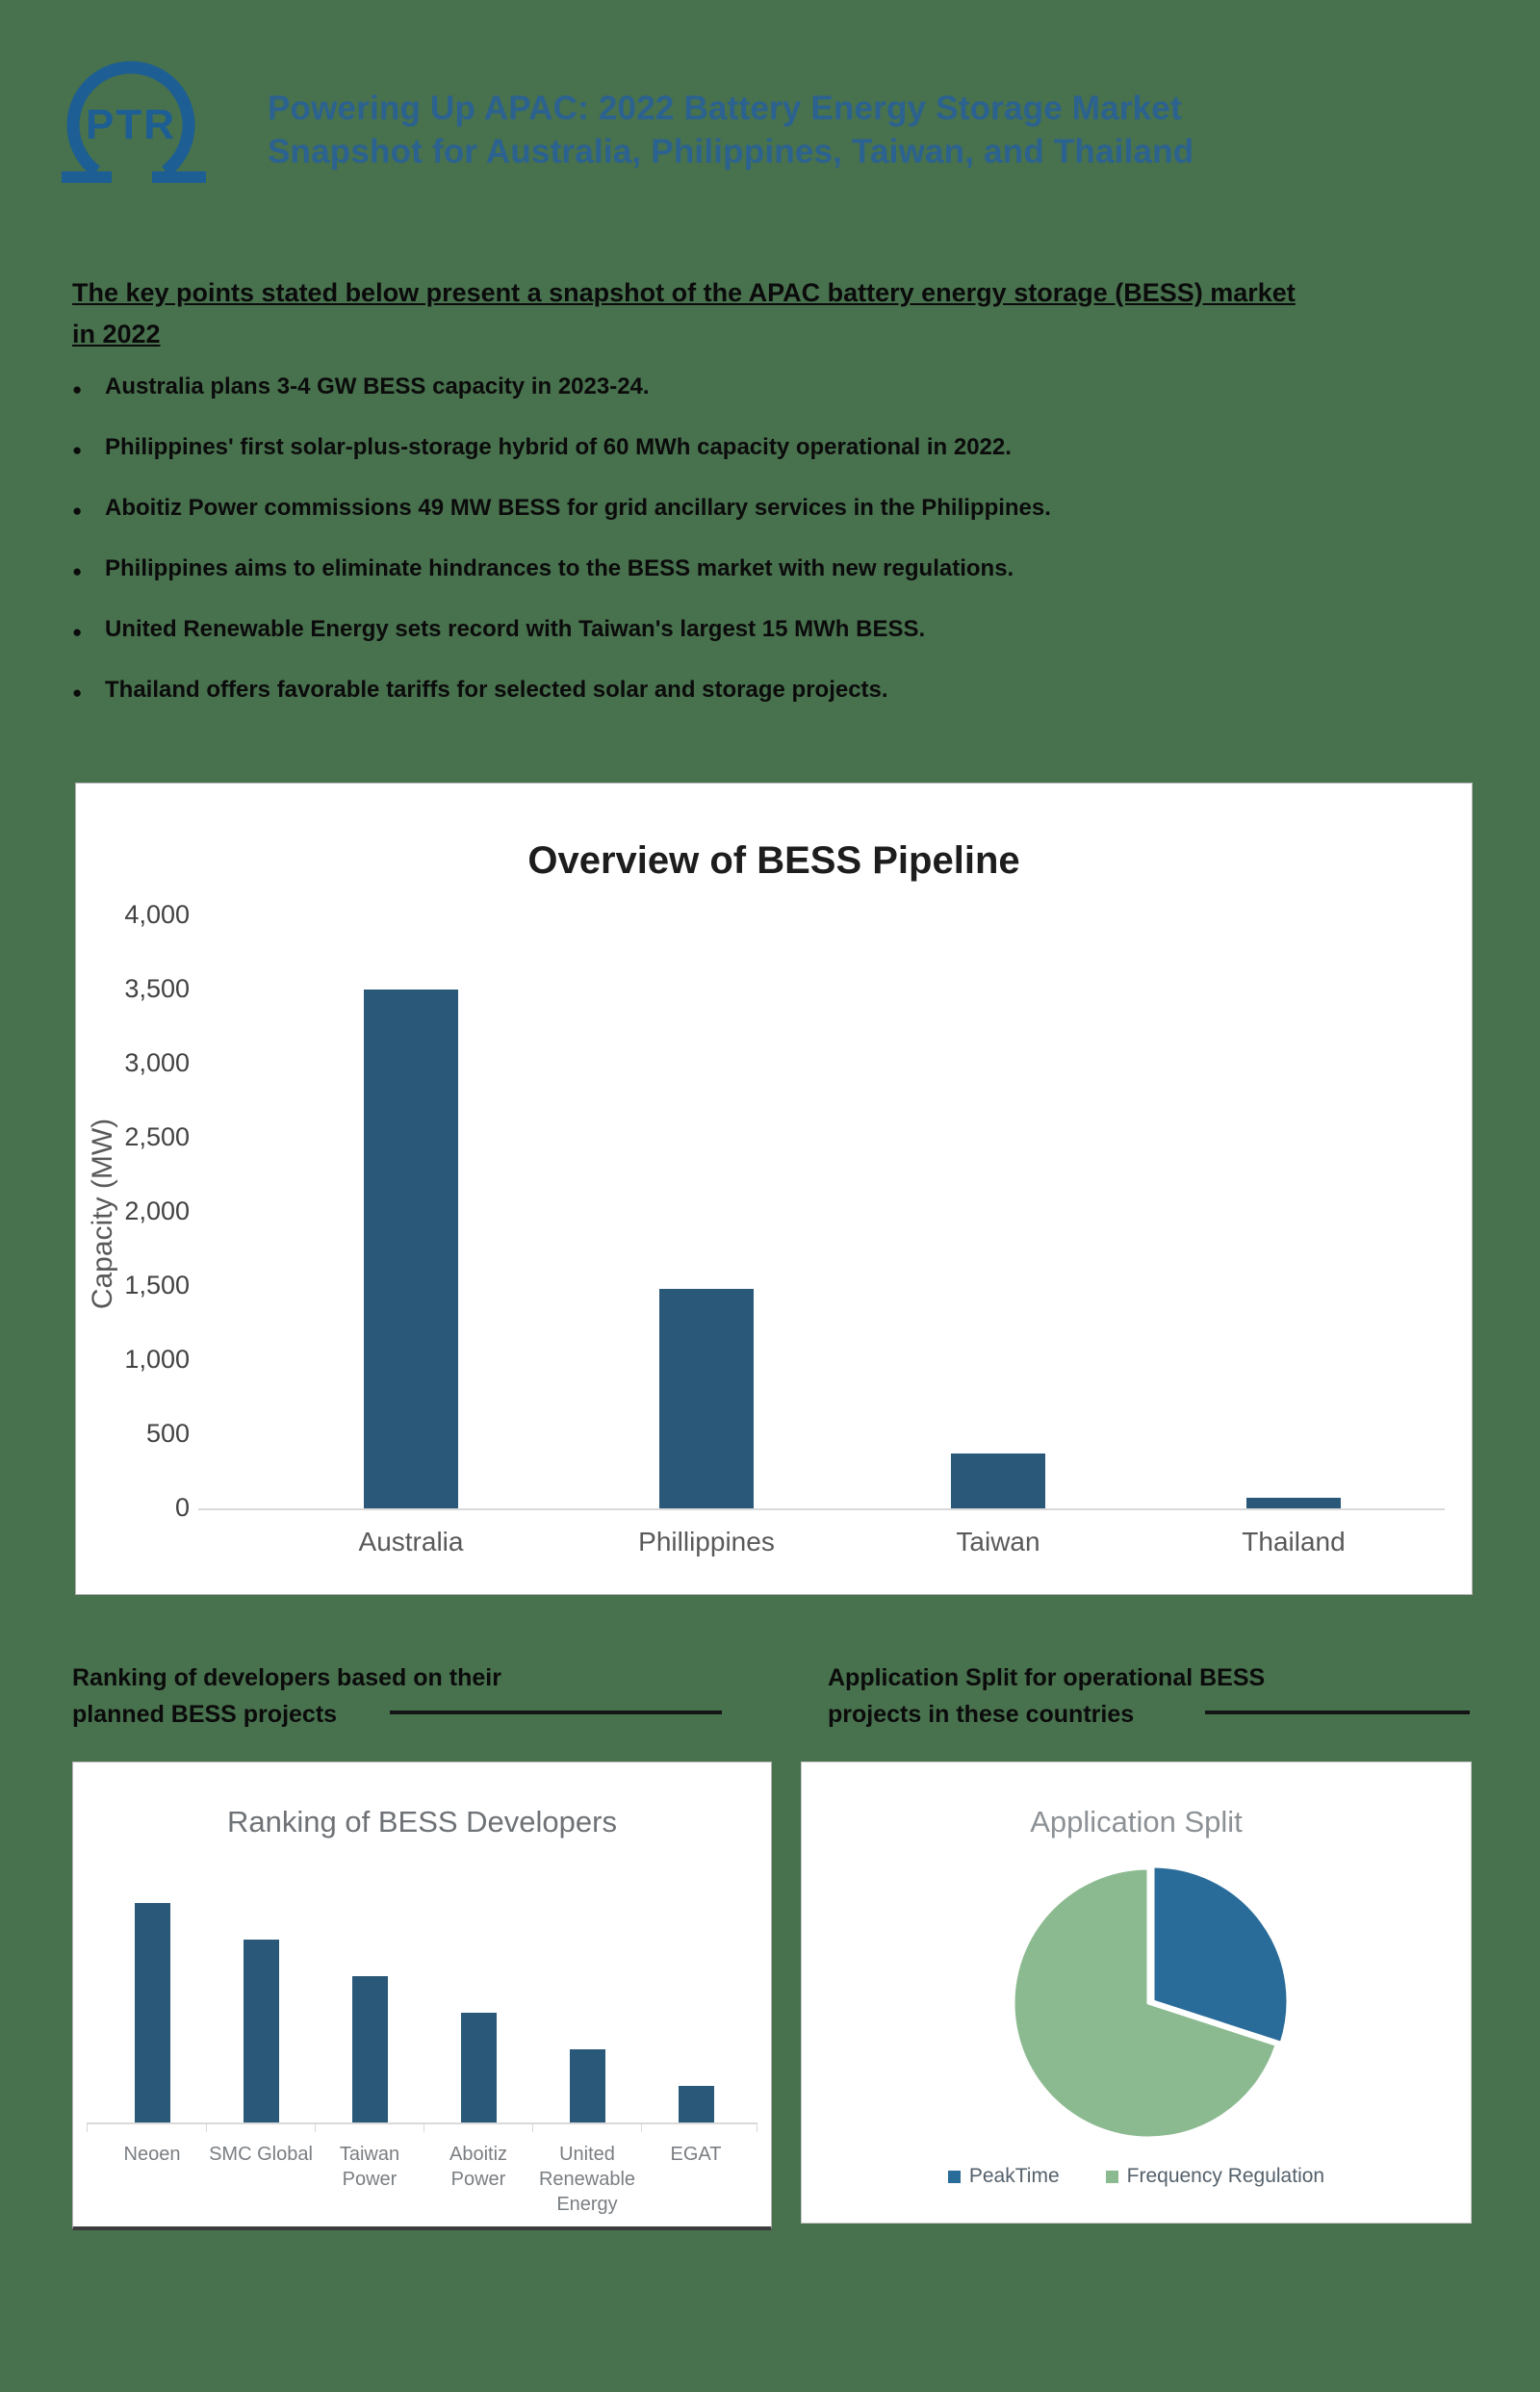  I want to click on category-label: Neoen, so click(152, 2154).